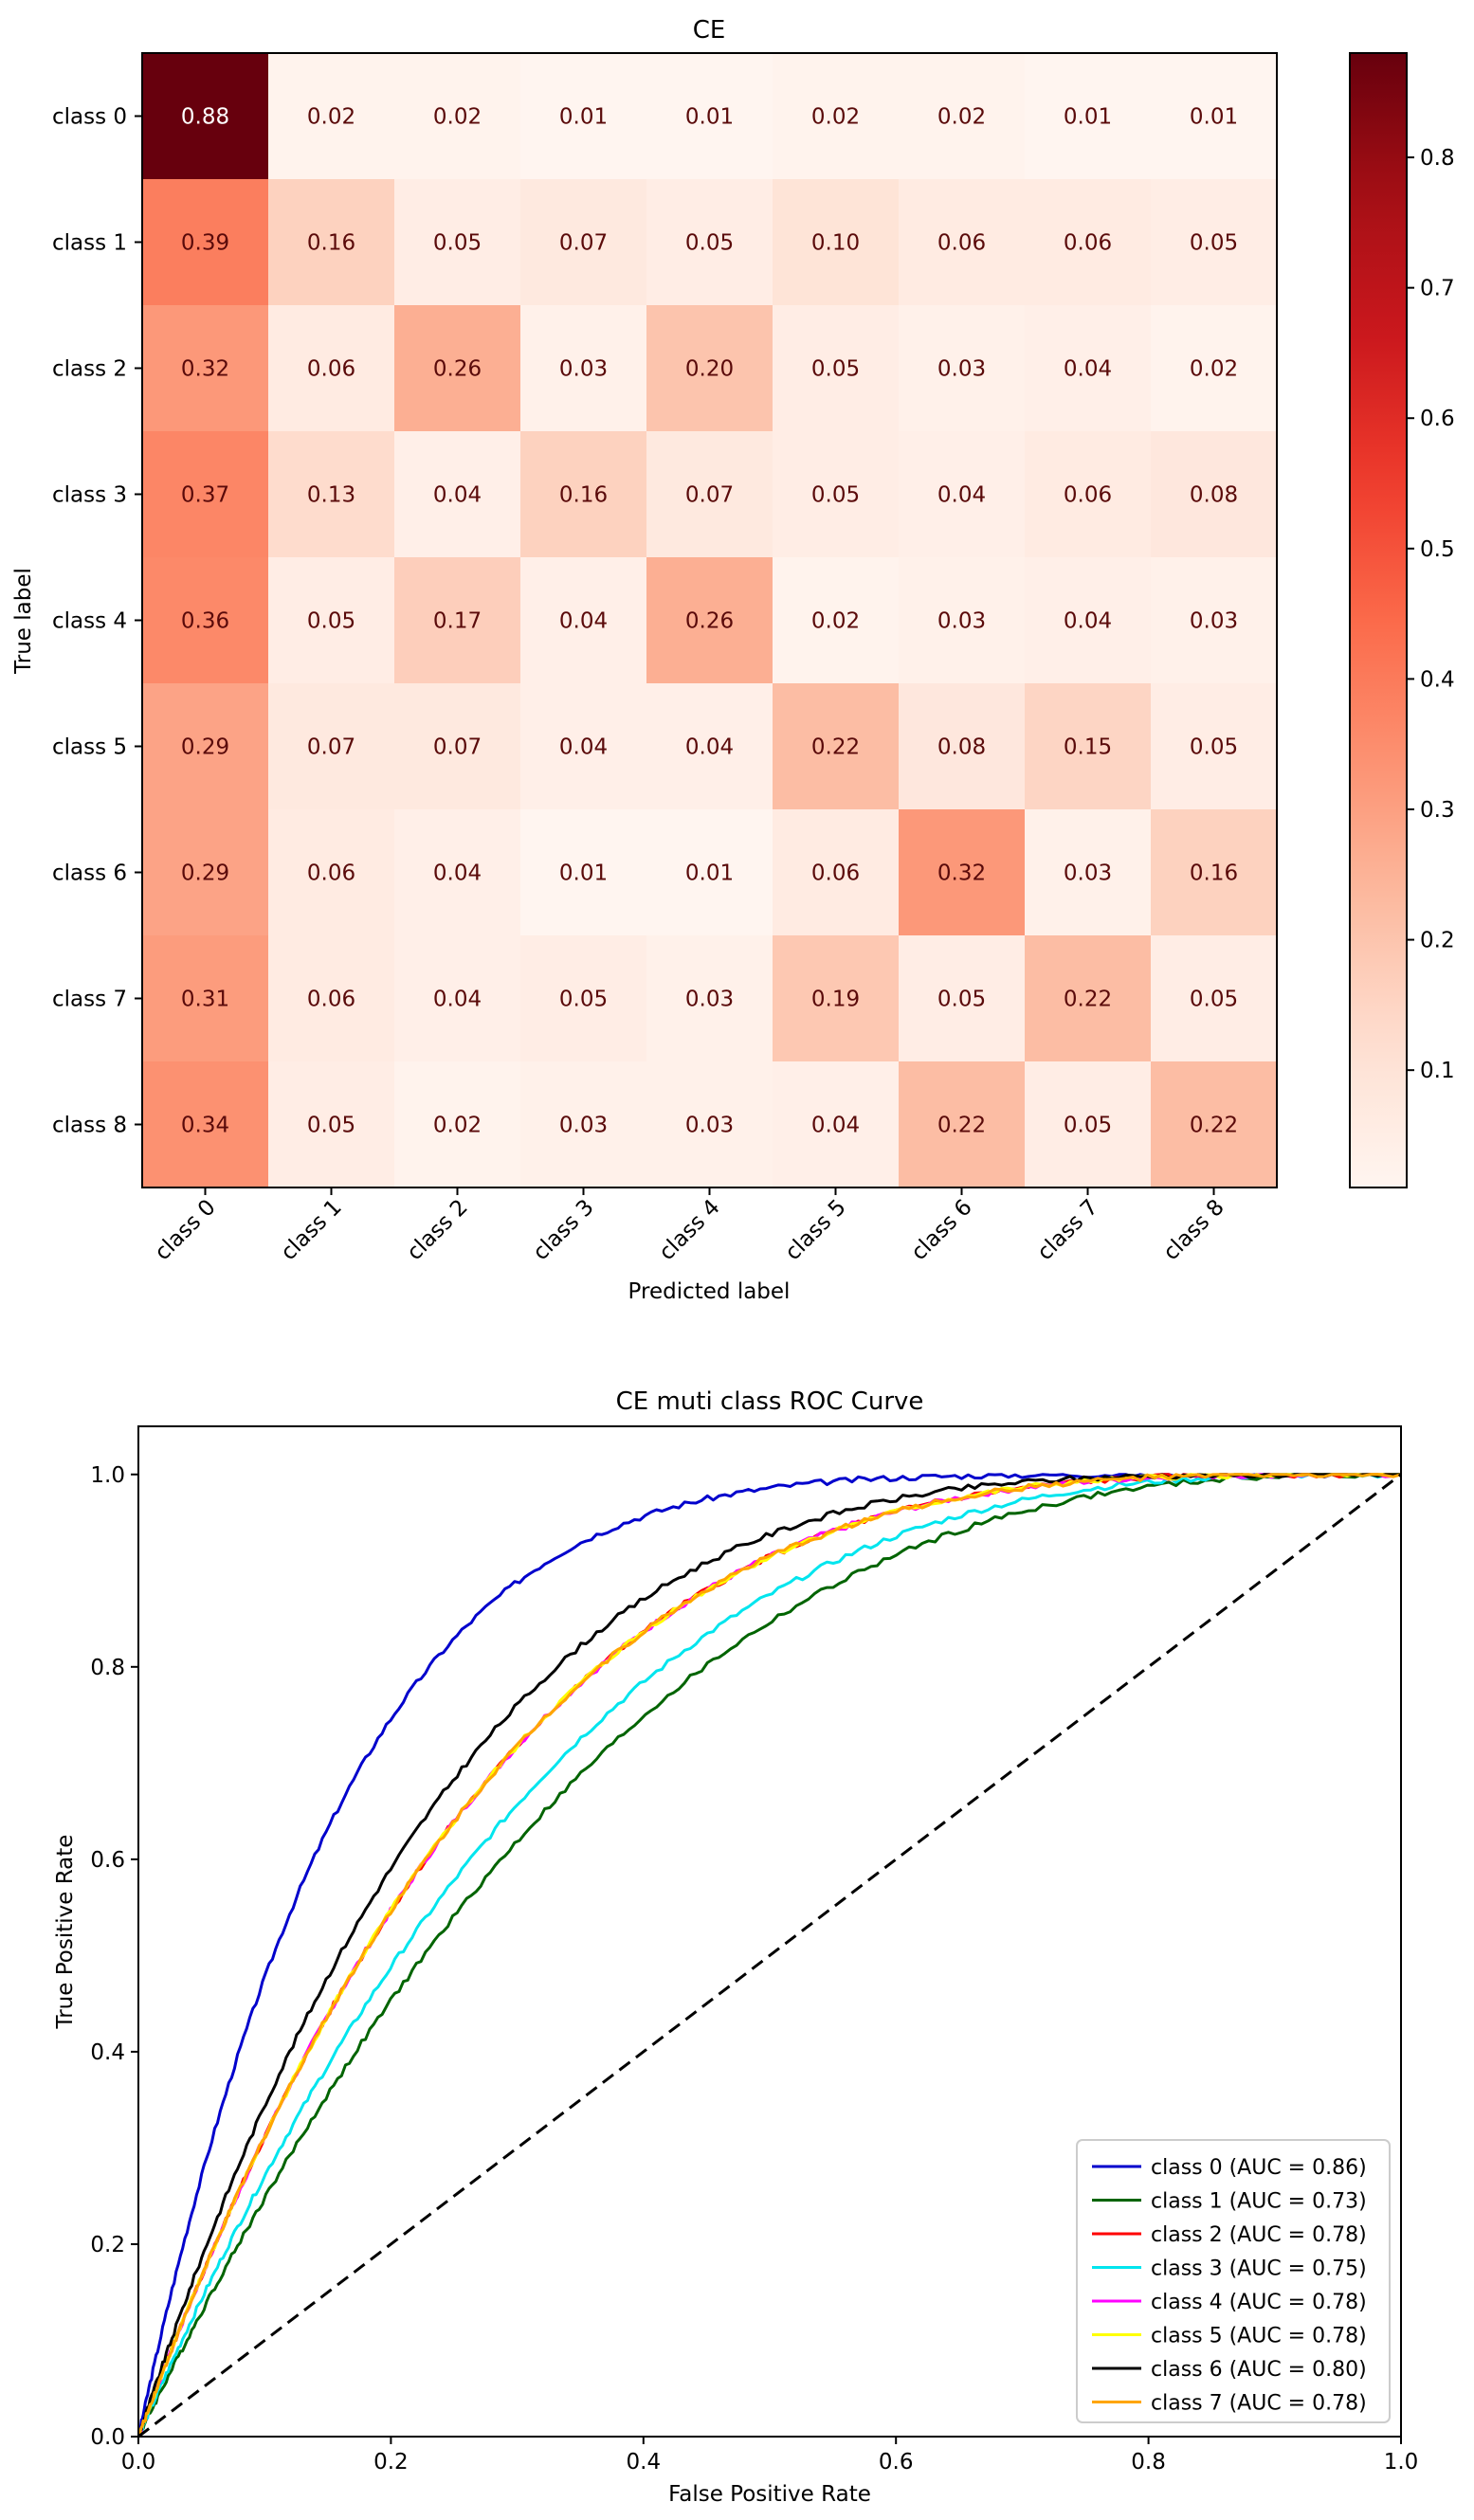 The width and height of the screenshot is (1474, 2520). Describe the element at coordinates (710, 1291) in the screenshot. I see `confusion-matrix-xlabel: Predicted label` at that location.